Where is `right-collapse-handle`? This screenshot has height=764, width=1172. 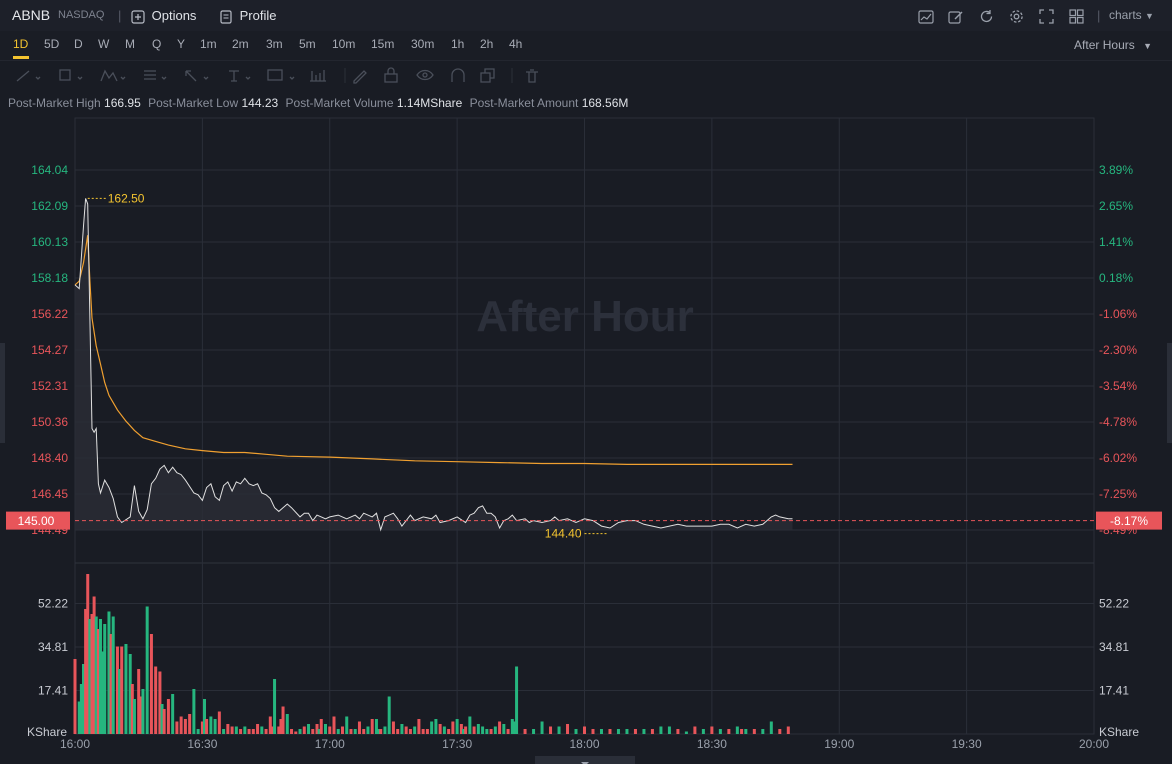 right-collapse-handle is located at coordinates (1169, 393).